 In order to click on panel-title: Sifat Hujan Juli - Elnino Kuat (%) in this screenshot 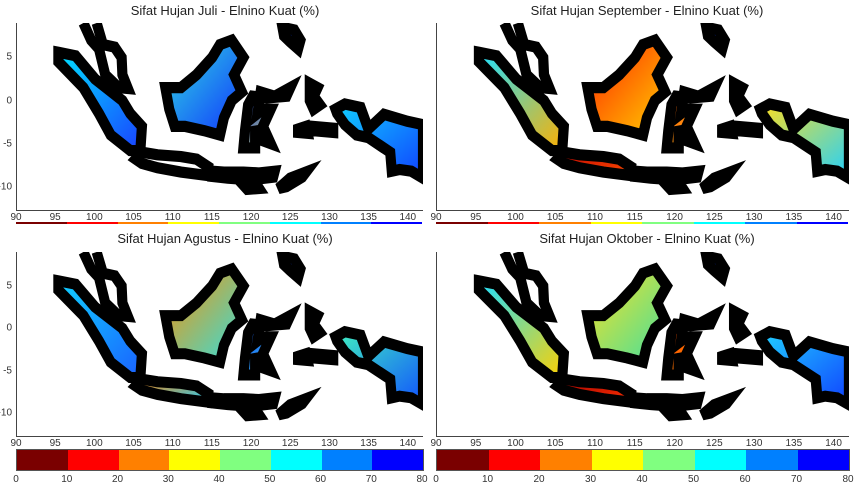, I will do `click(225, 10)`.